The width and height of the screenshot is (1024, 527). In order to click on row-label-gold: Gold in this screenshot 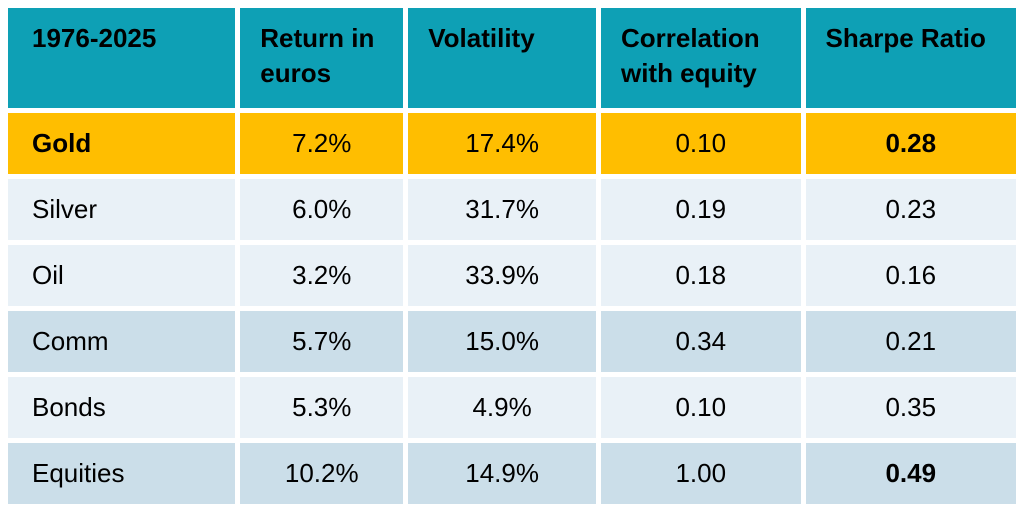, I will do `click(122, 143)`.